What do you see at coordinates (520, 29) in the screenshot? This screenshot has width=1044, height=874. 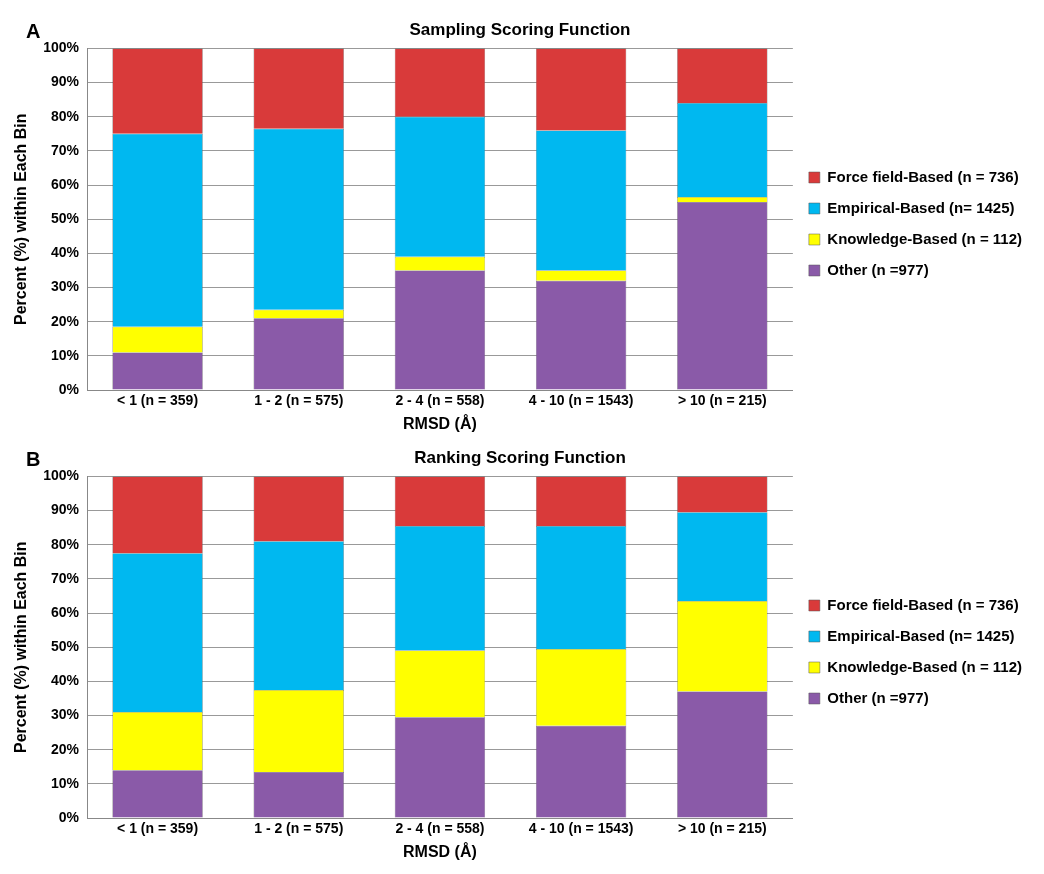 I see `chart-title: Sampling Scoring Function` at bounding box center [520, 29].